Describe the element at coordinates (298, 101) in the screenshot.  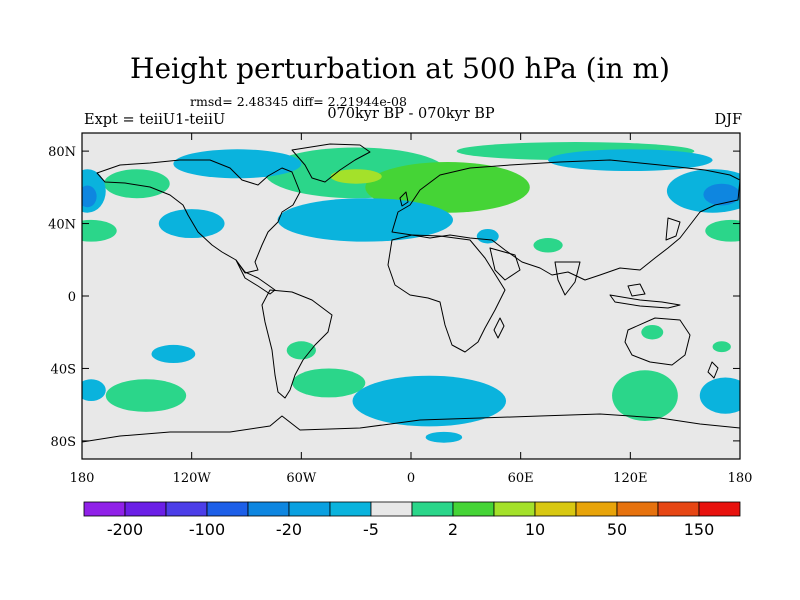
I see `rmsd-diff-stats: rmsd= 2.48345 diff= 2.21944e-08` at that location.